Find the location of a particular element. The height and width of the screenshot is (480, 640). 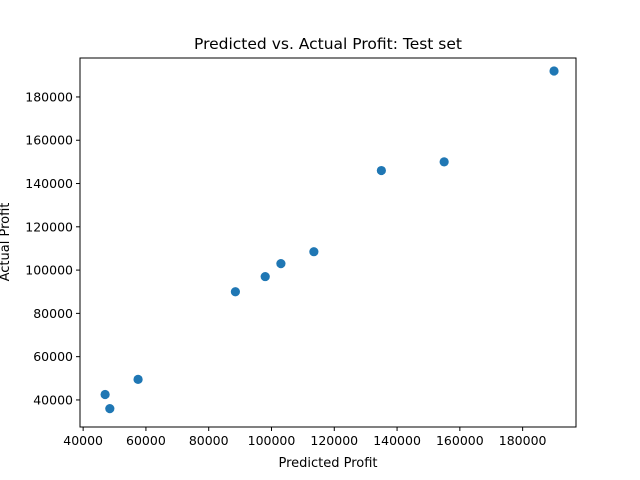

y-axis-label: Actual Profit is located at coordinates (6, 242).